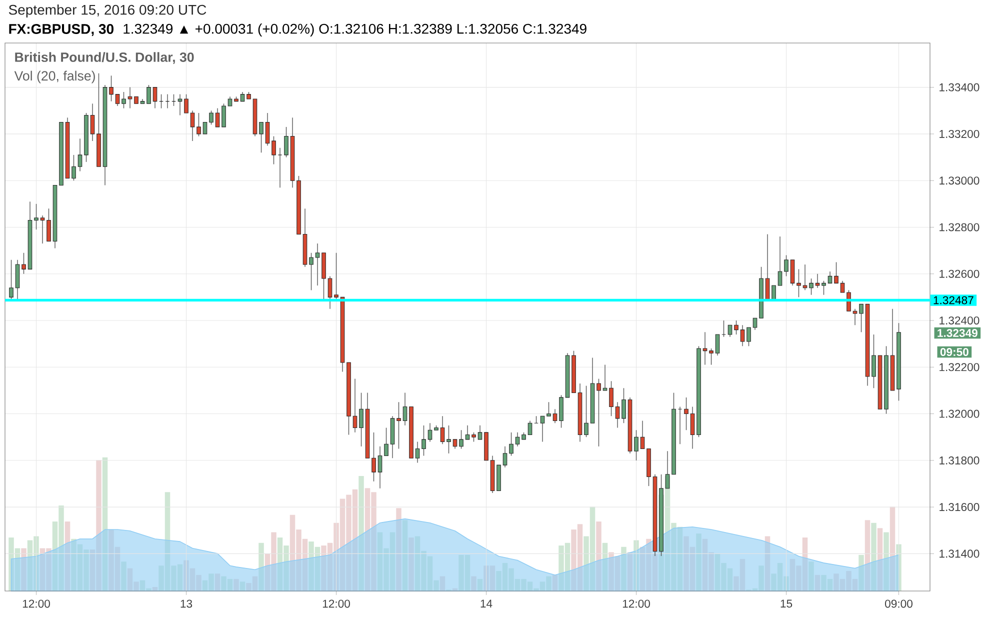  Describe the element at coordinates (960, 320) in the screenshot. I see `y-tick-label: 1.32400` at that location.